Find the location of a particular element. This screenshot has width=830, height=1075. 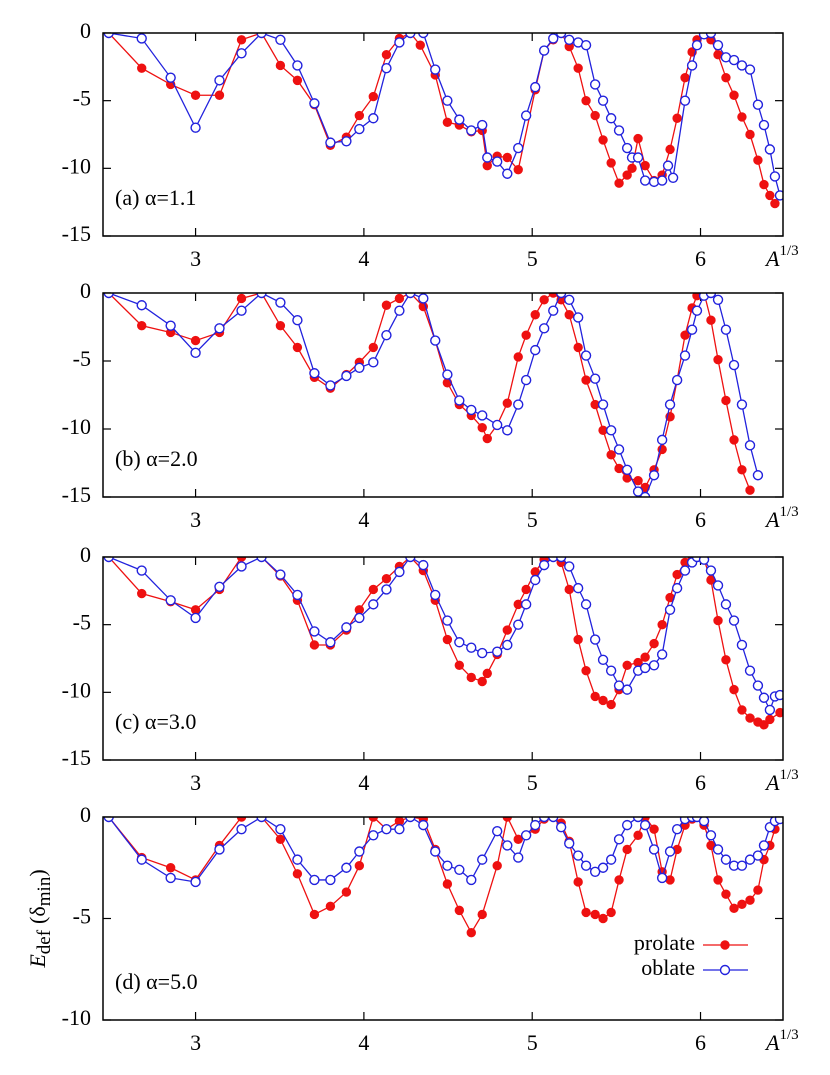

y-axis-label: Edef (δmin) is located at coordinates (40, 918).